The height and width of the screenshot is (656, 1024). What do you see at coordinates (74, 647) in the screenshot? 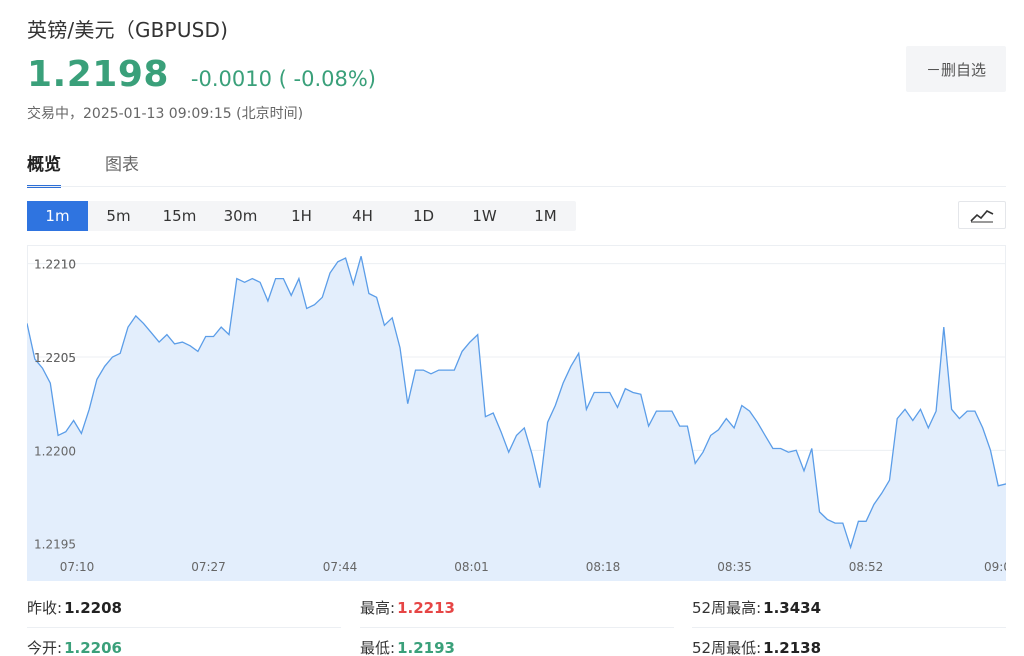
I see `stat-open: 今开: 1.2206` at bounding box center [74, 647].